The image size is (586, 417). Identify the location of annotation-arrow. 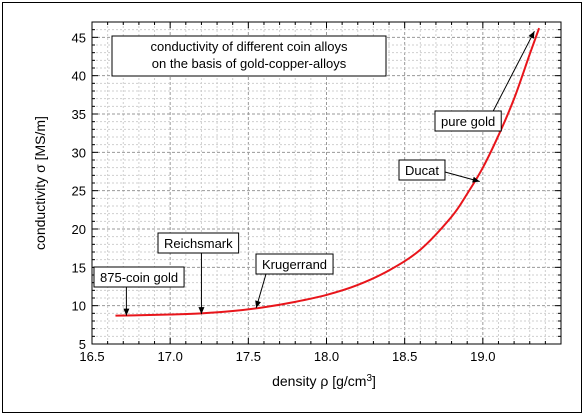
(513, 71).